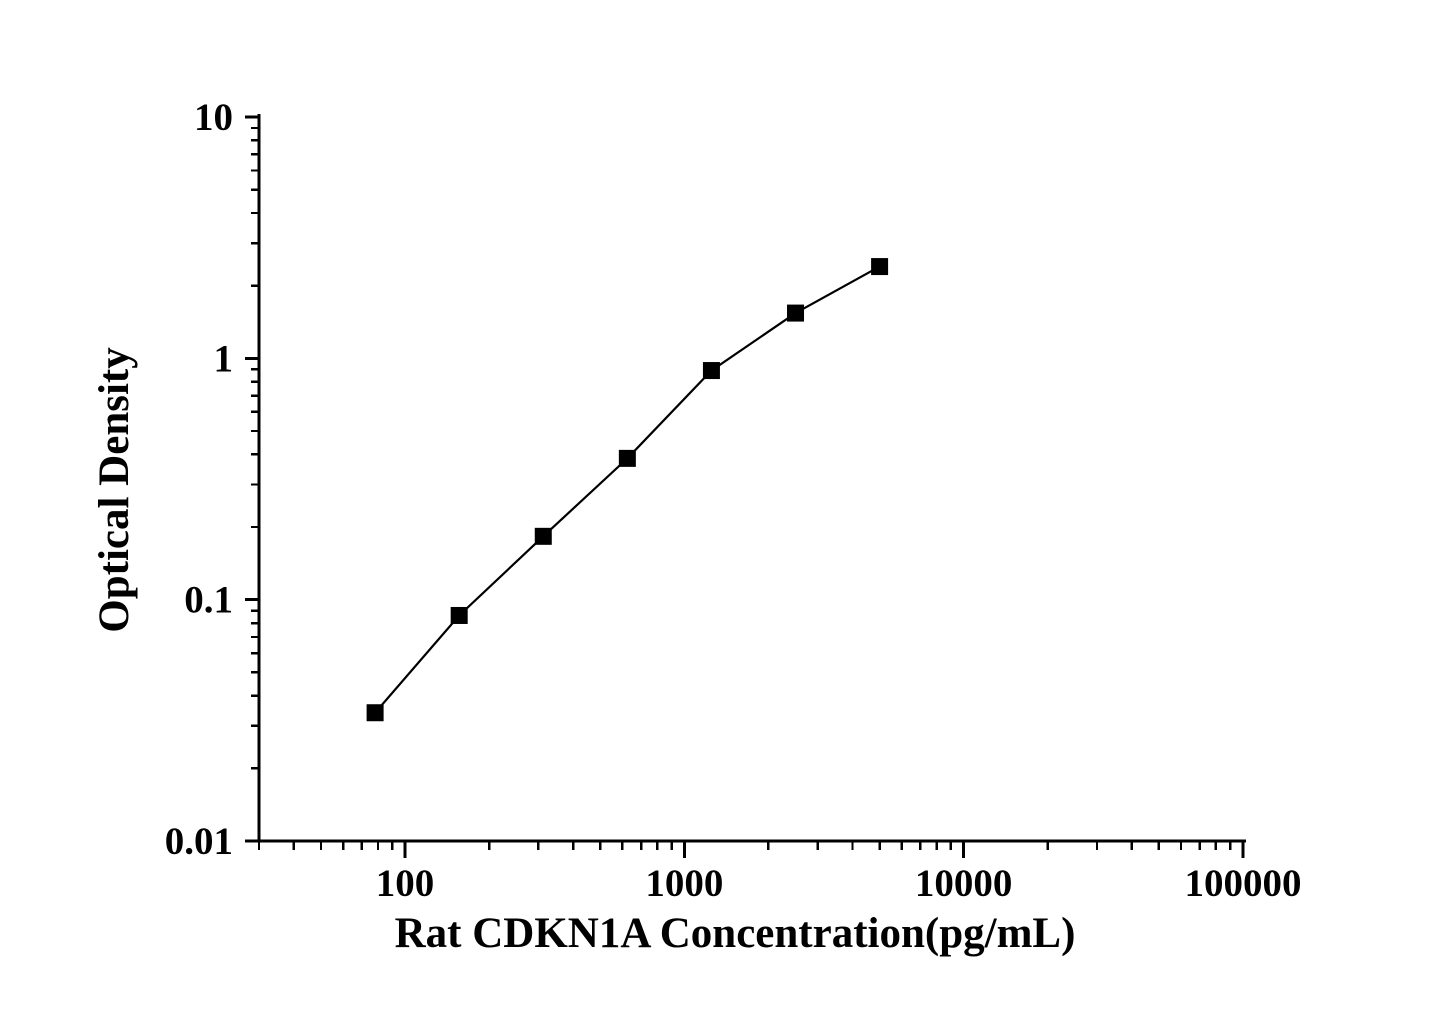 The height and width of the screenshot is (1009, 1445). Describe the element at coordinates (1243, 883) in the screenshot. I see `x-tick-label: 100000` at that location.